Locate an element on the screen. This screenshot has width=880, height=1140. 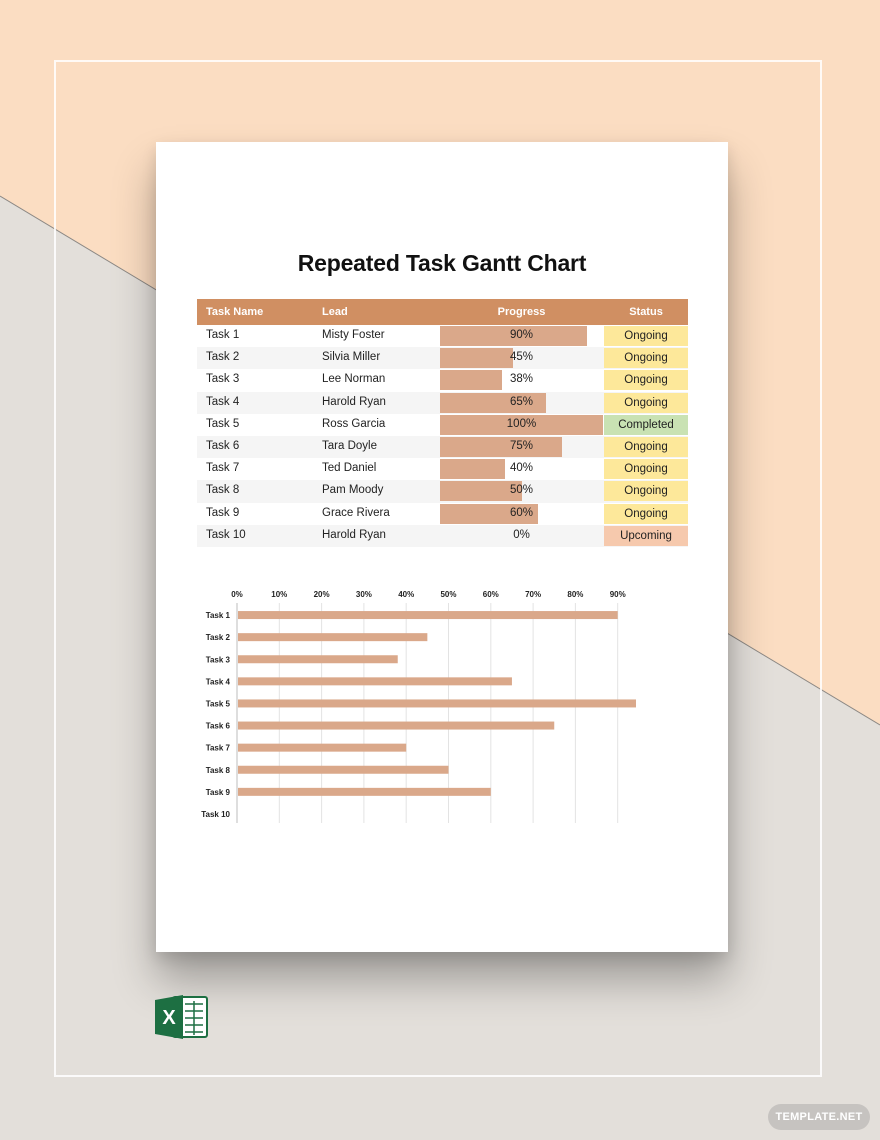
task-name-cell: Task 4 is located at coordinates (223, 401).